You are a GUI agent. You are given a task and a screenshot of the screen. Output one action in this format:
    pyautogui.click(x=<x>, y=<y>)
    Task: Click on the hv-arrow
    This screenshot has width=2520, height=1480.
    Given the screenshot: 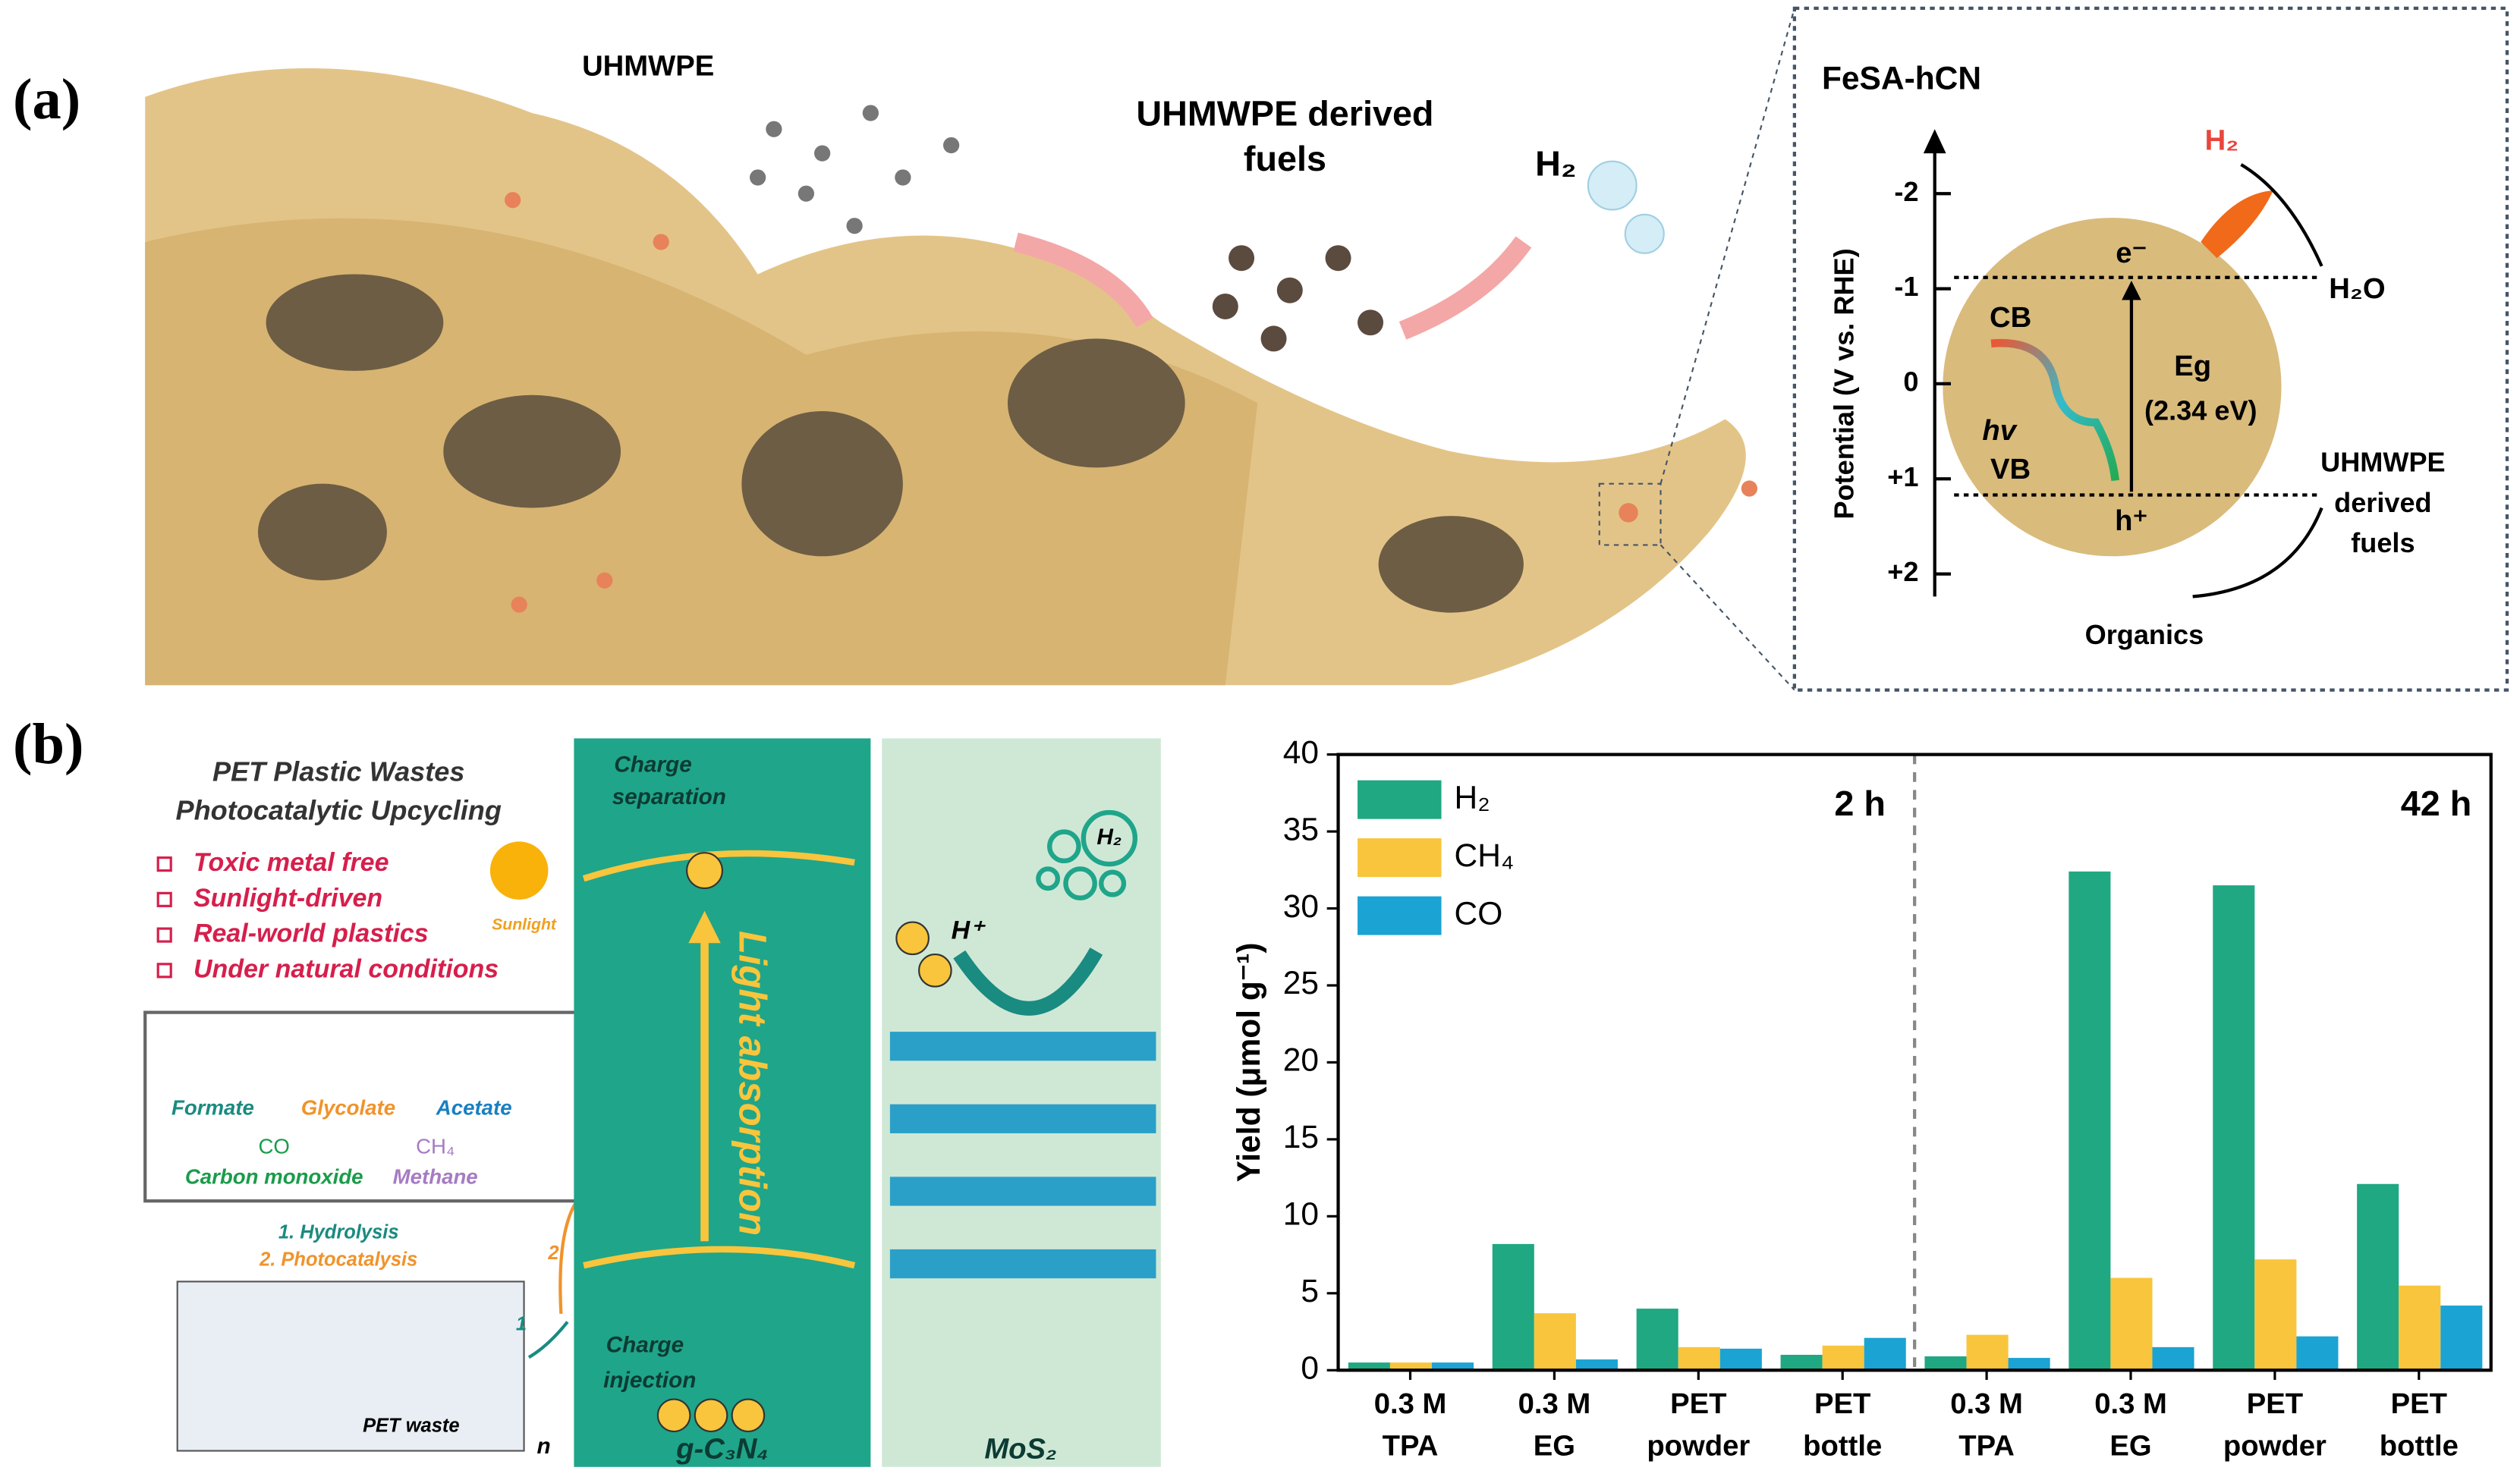 What is the action you would take?
    pyautogui.click(x=2054, y=410)
    